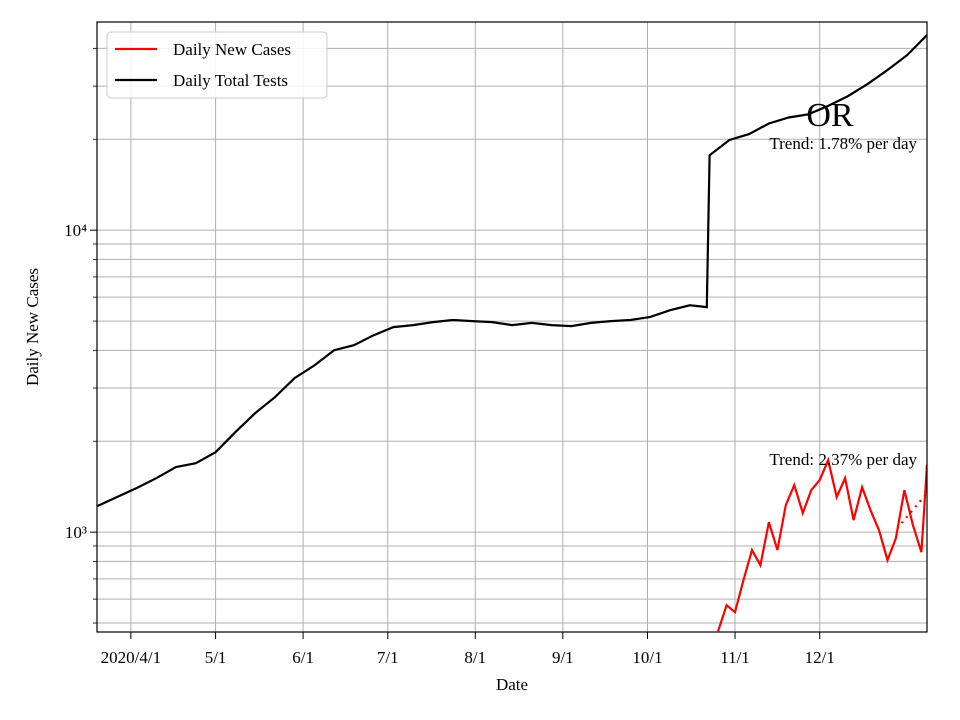 This screenshot has width=960, height=720. What do you see at coordinates (303, 657) in the screenshot?
I see `x-tick-label: 6/1` at bounding box center [303, 657].